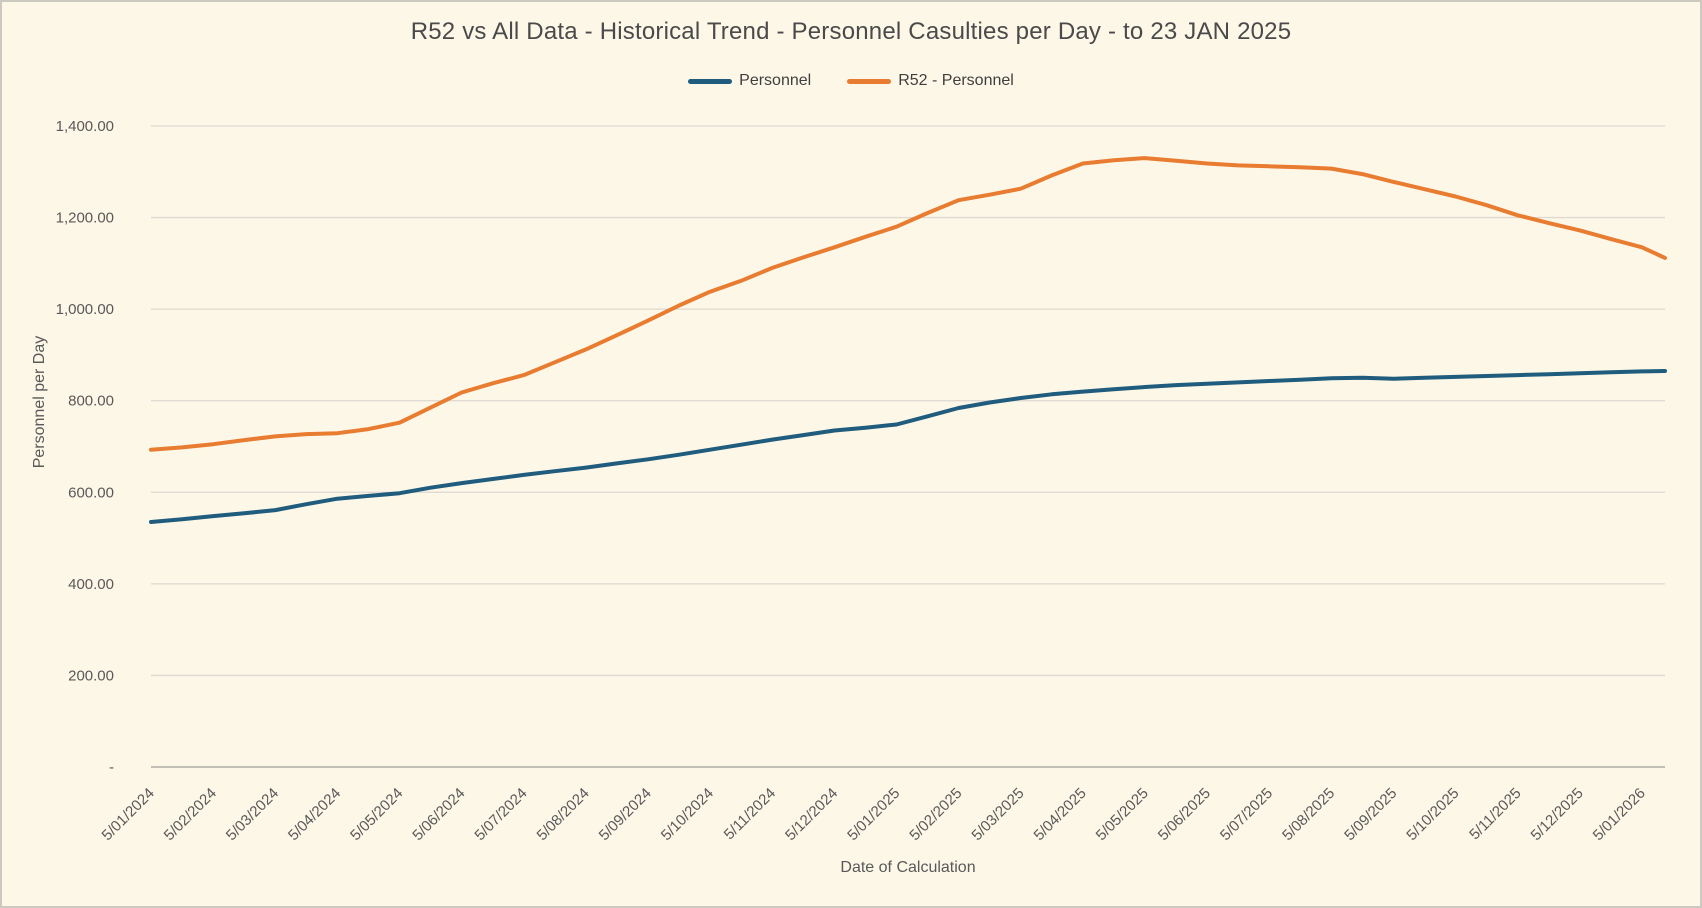 The image size is (1702, 908). I want to click on x-tick-label: 5/01/2026, so click(1619, 814).